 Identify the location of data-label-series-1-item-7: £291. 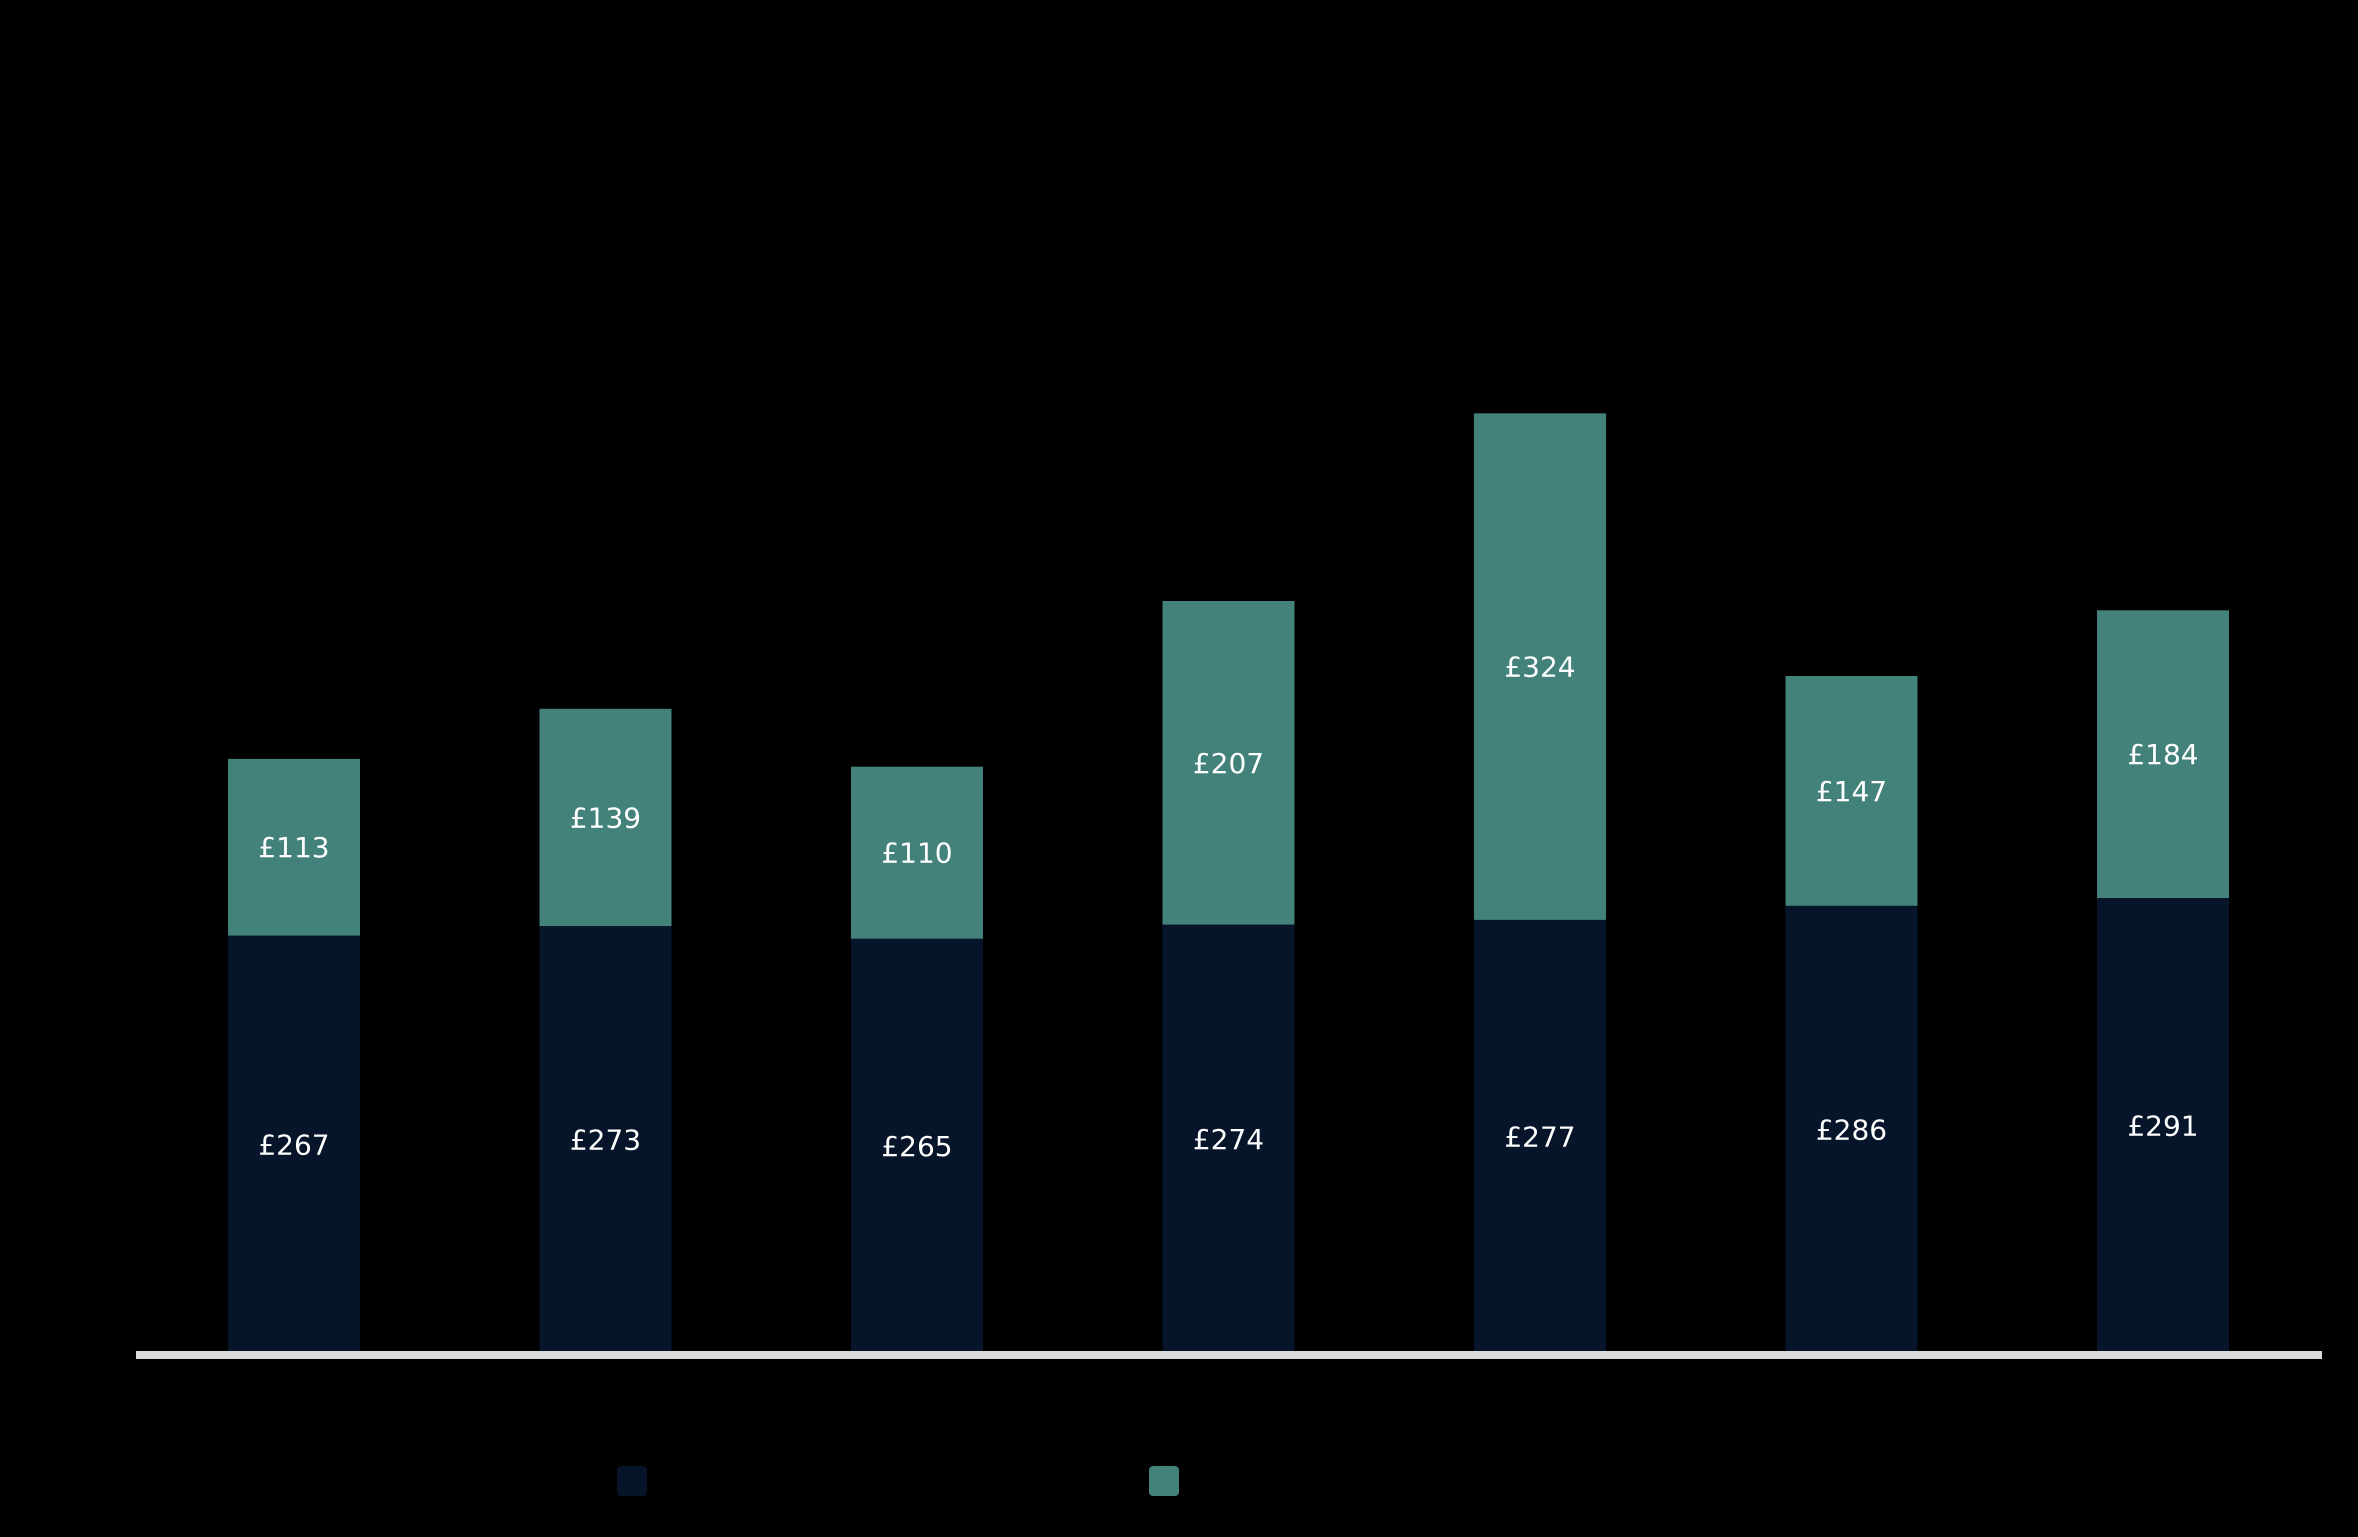
(2162, 1126).